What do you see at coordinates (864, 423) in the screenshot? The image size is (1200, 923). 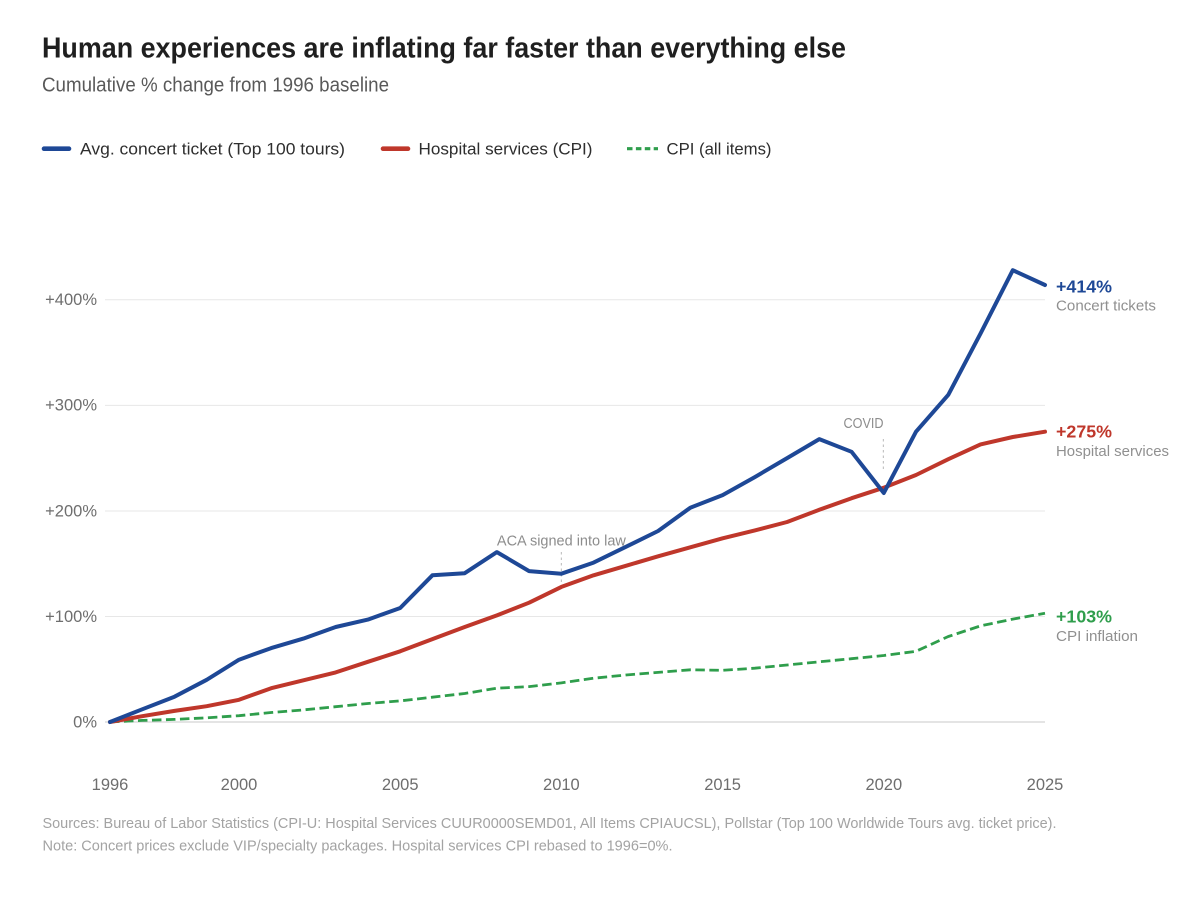 I see `svg-text: COVID` at bounding box center [864, 423].